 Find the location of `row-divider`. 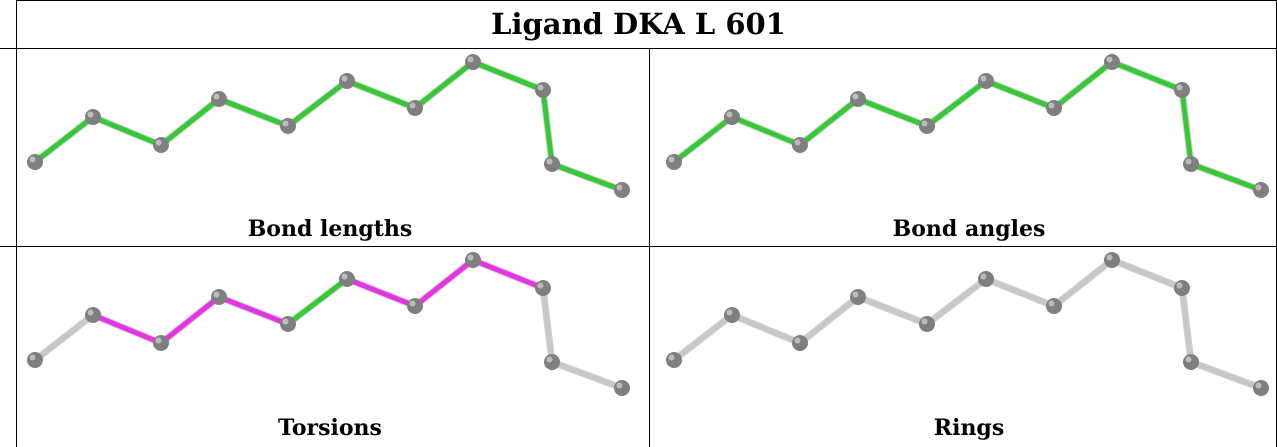

row-divider is located at coordinates (638, 246).